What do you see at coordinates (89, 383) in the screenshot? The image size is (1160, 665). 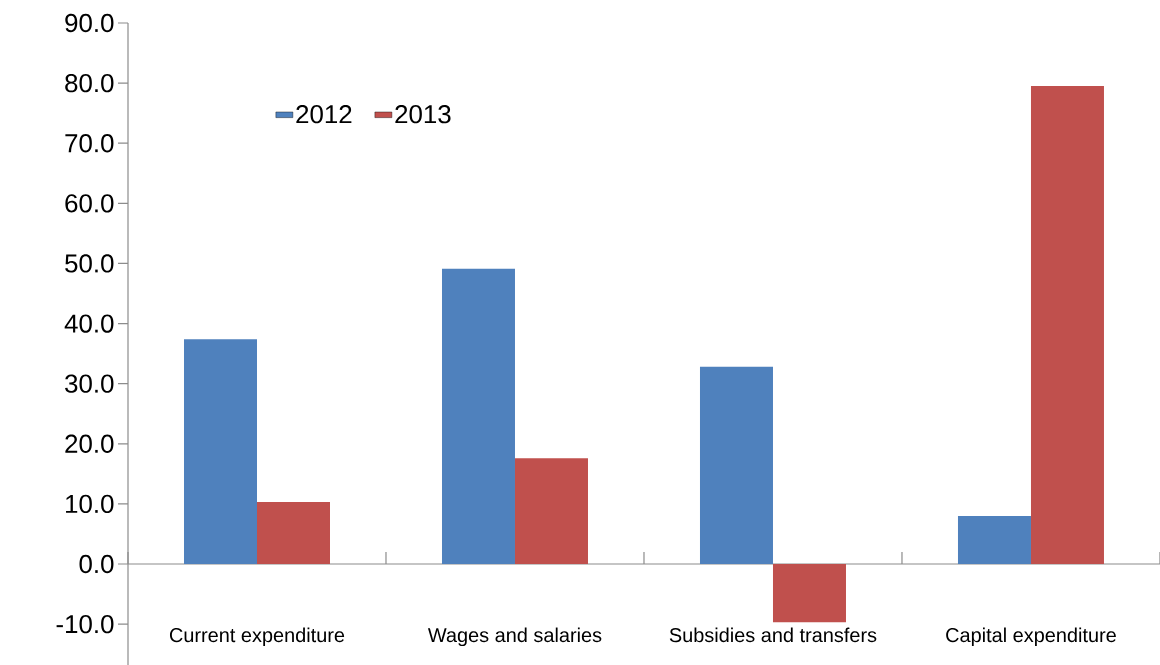 I see `y-tick-label: 30.0` at bounding box center [89, 383].